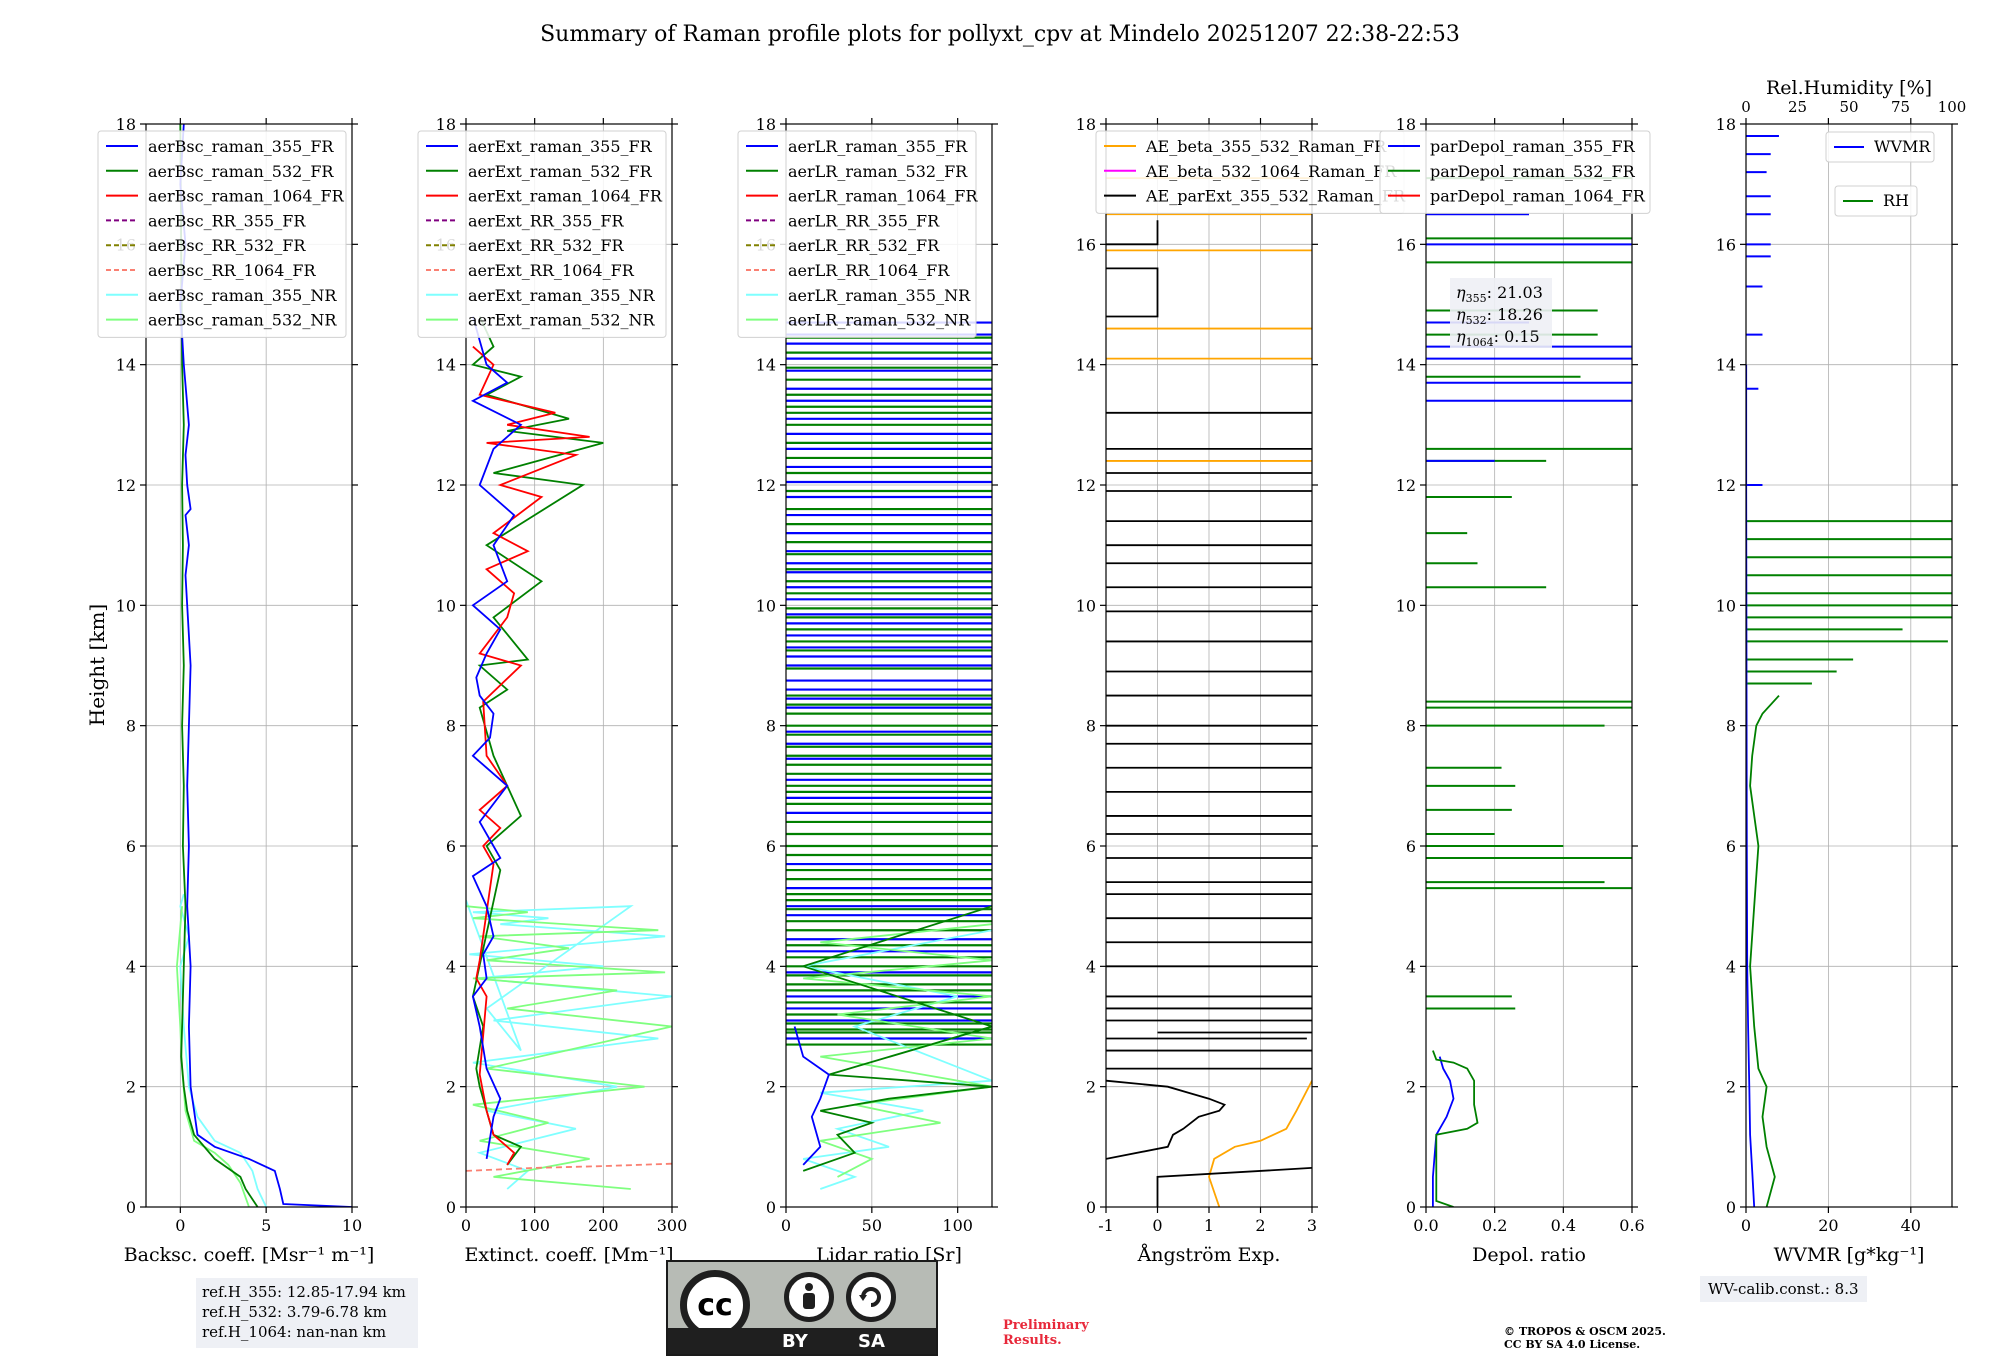  Describe the element at coordinates (227, 245) in the screenshot. I see `legend-label: aerBsc_RR_532_FR` at that location.